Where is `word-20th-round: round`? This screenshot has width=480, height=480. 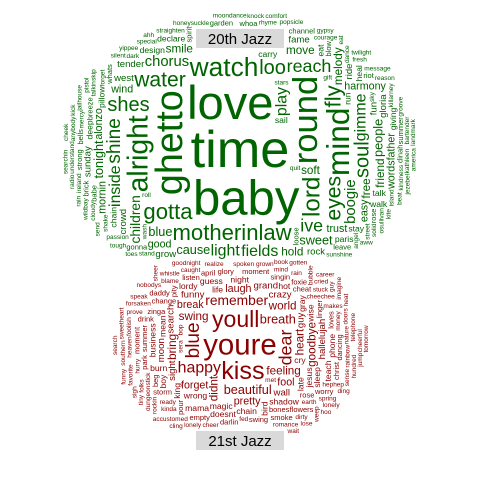
word-20th-round: round is located at coordinates (306, 120).